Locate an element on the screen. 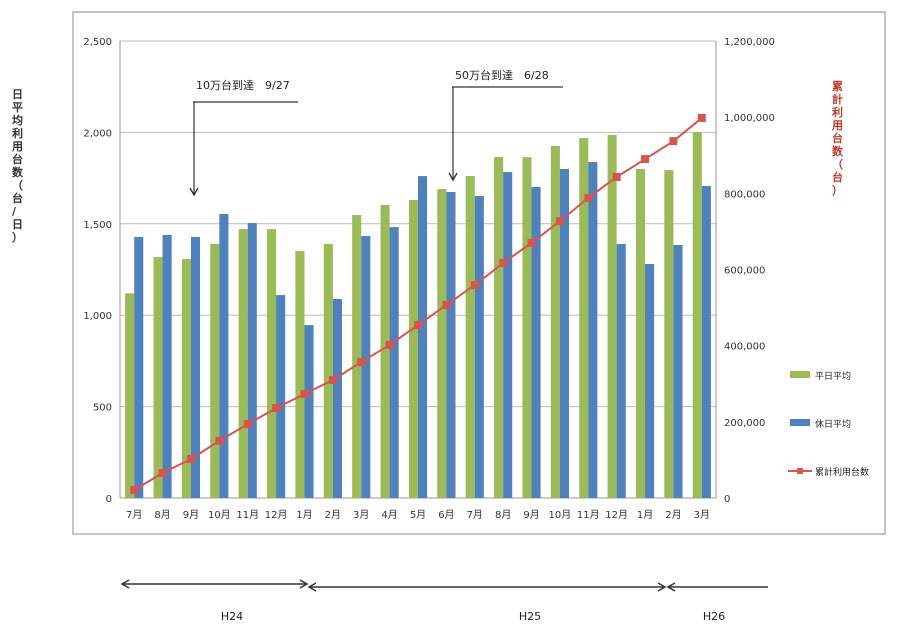 The width and height of the screenshot is (900, 629). y-tick-label: 0 is located at coordinates (109, 499).